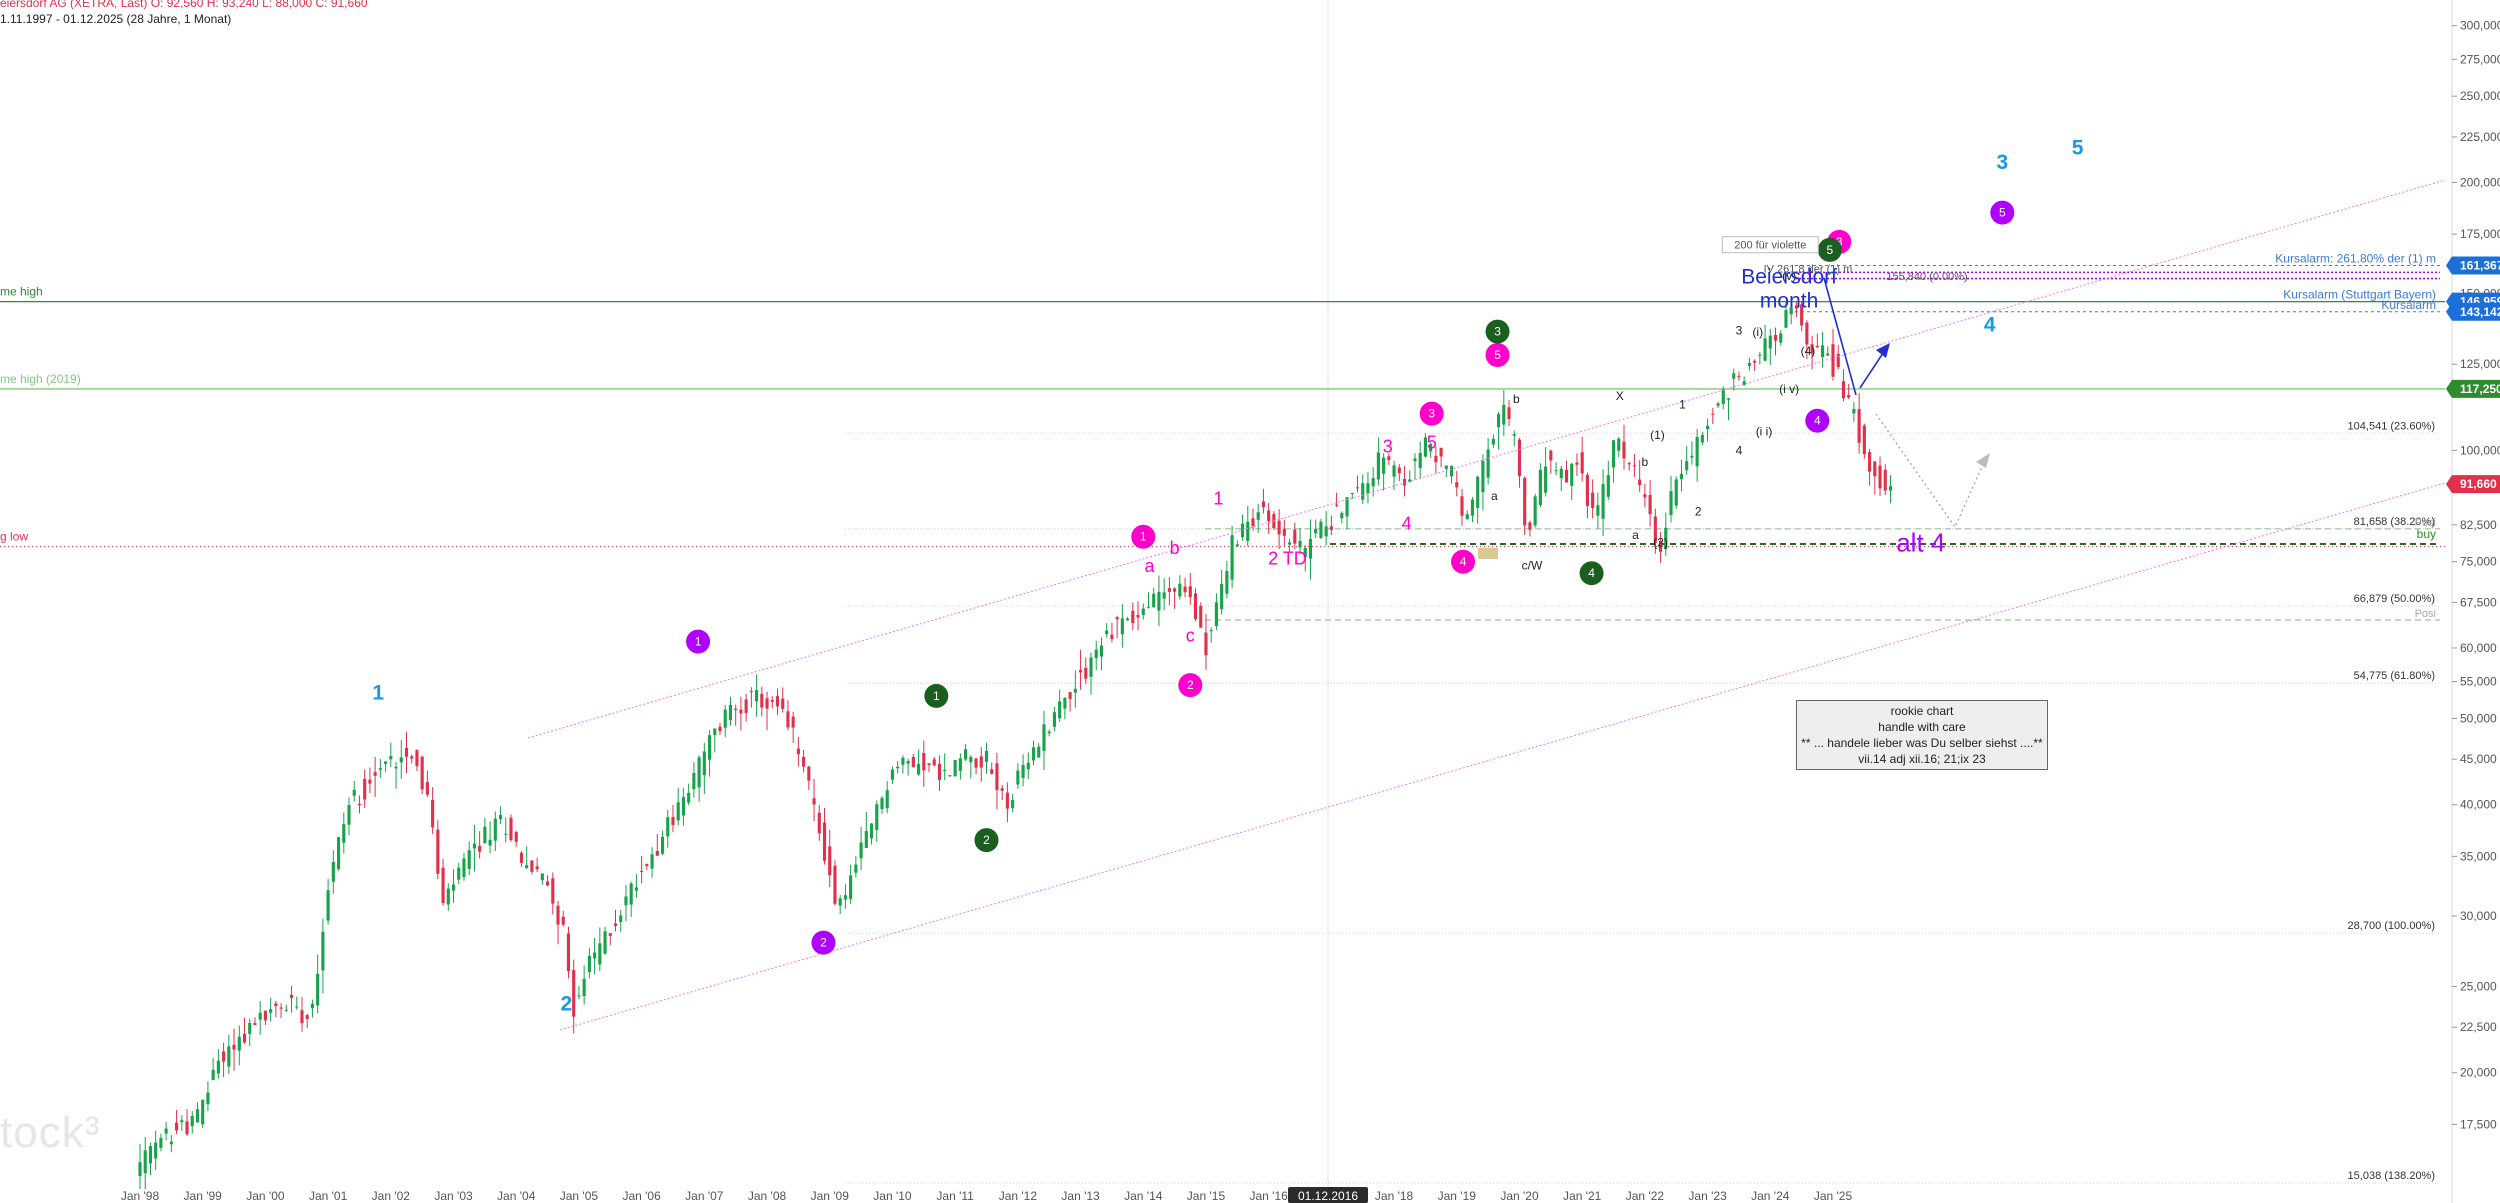 This screenshot has height=1203, width=2500. I want to click on posi-label: Posi, so click(2425, 614).